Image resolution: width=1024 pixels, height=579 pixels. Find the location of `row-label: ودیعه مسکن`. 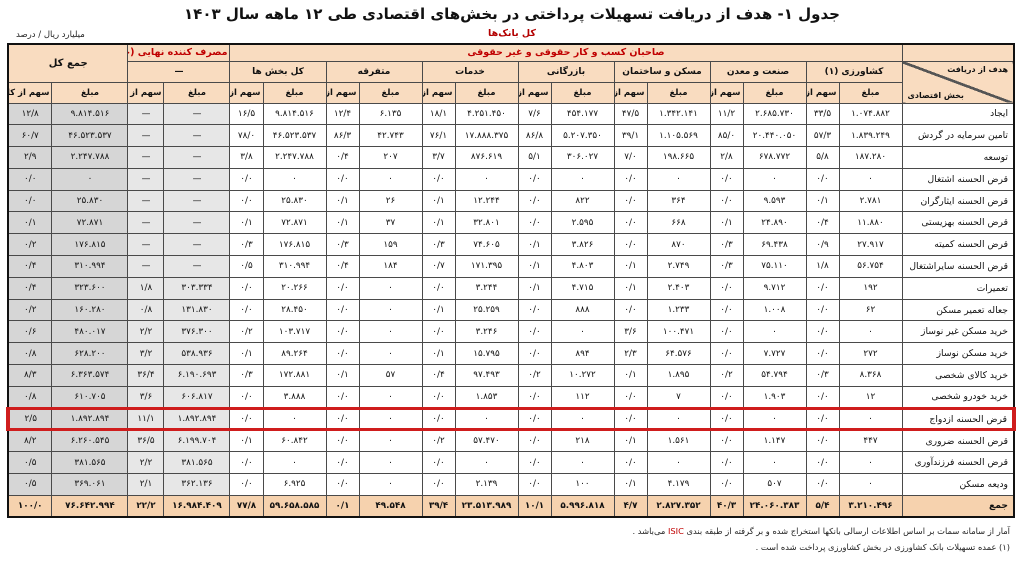

row-label: ودیعه مسکن is located at coordinates (958, 484).